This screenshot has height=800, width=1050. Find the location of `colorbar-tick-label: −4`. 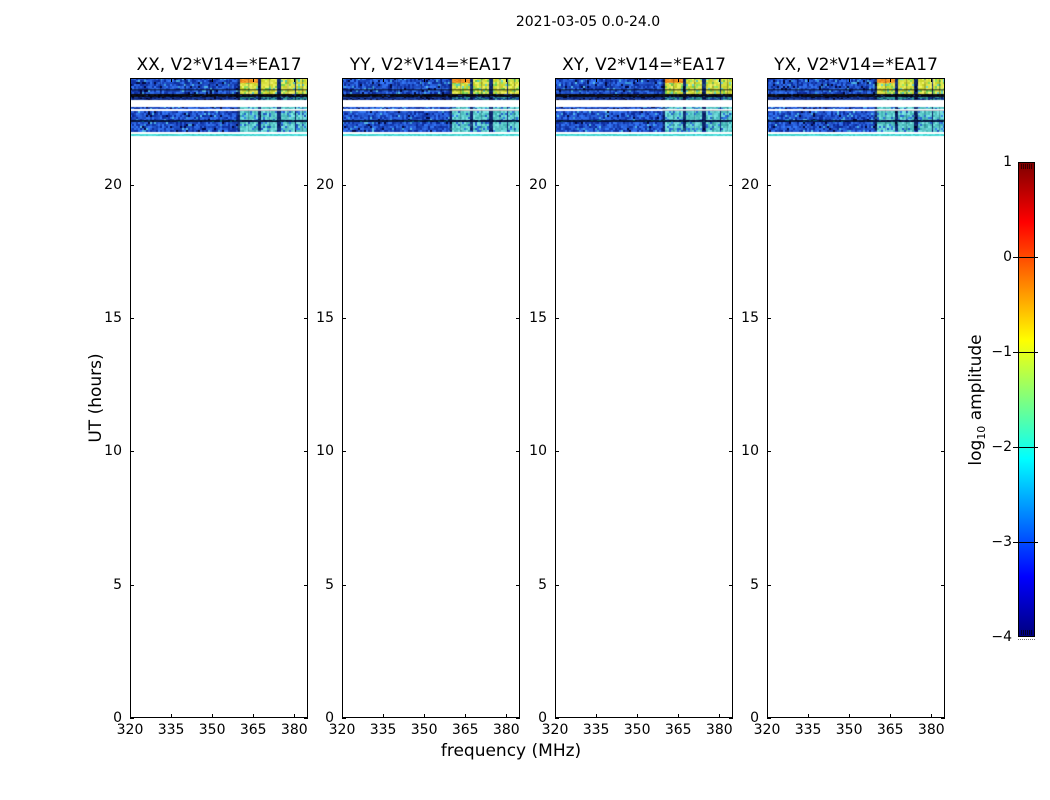

colorbar-tick-label: −4 is located at coordinates (1001, 637).